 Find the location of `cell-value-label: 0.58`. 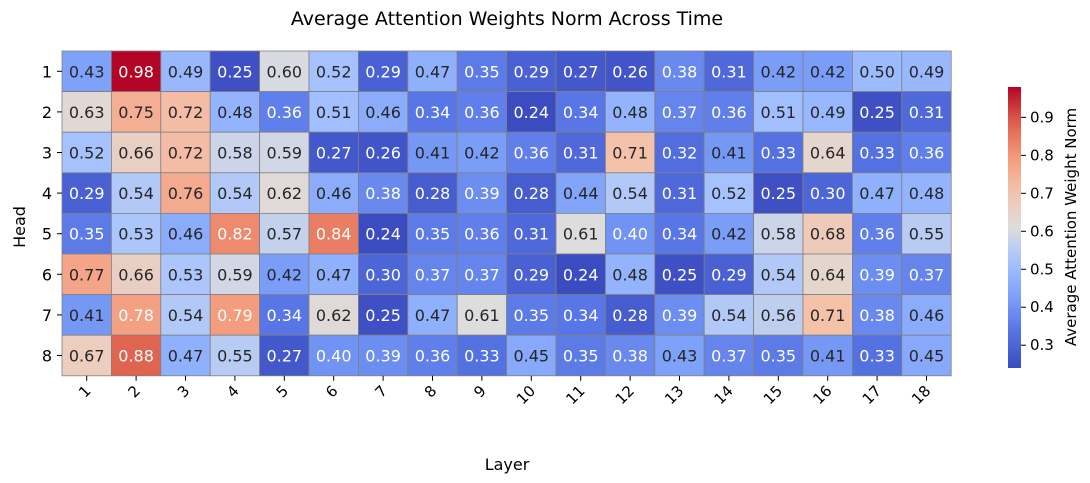

cell-value-label: 0.58 is located at coordinates (235, 153).